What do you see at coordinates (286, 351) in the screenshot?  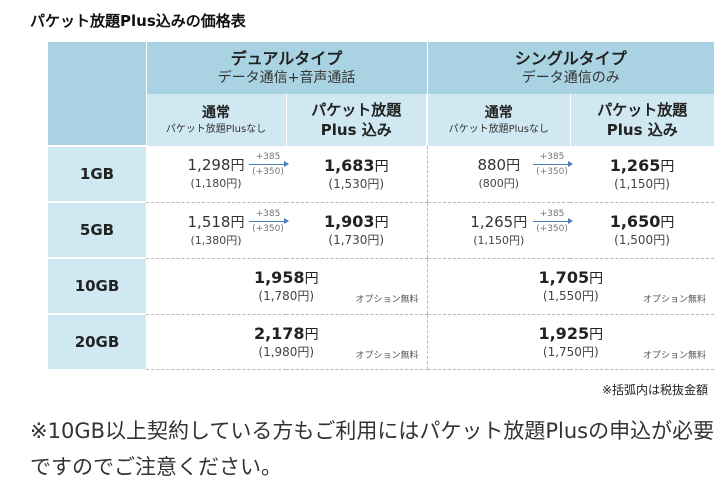 I see `tax-excluded-price: (1,980円)` at bounding box center [286, 351].